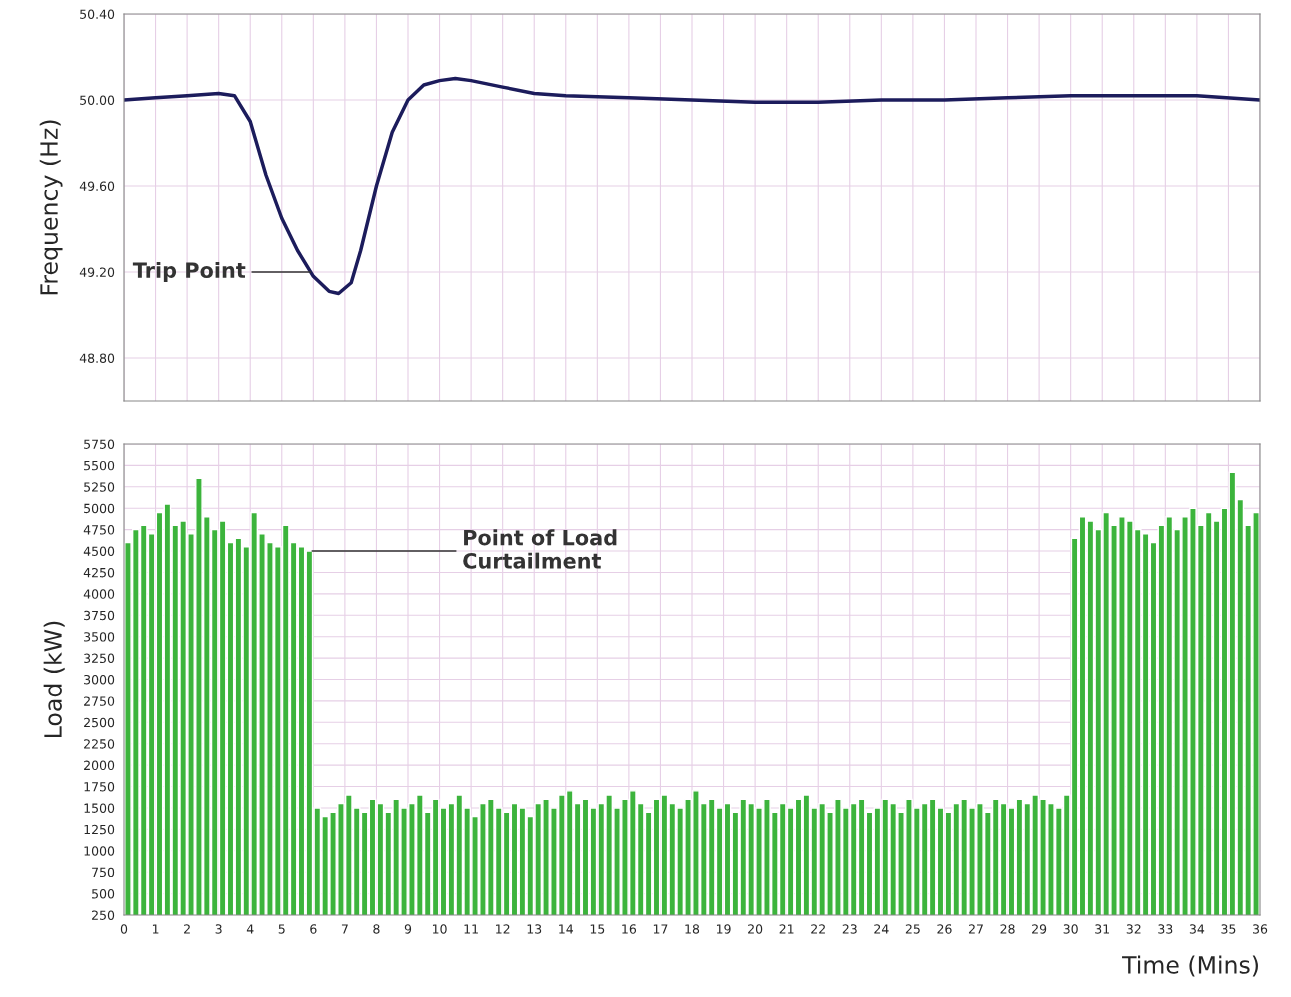  What do you see at coordinates (99, 530) in the screenshot?
I see `y-tick-label: 4750` at bounding box center [99, 530].